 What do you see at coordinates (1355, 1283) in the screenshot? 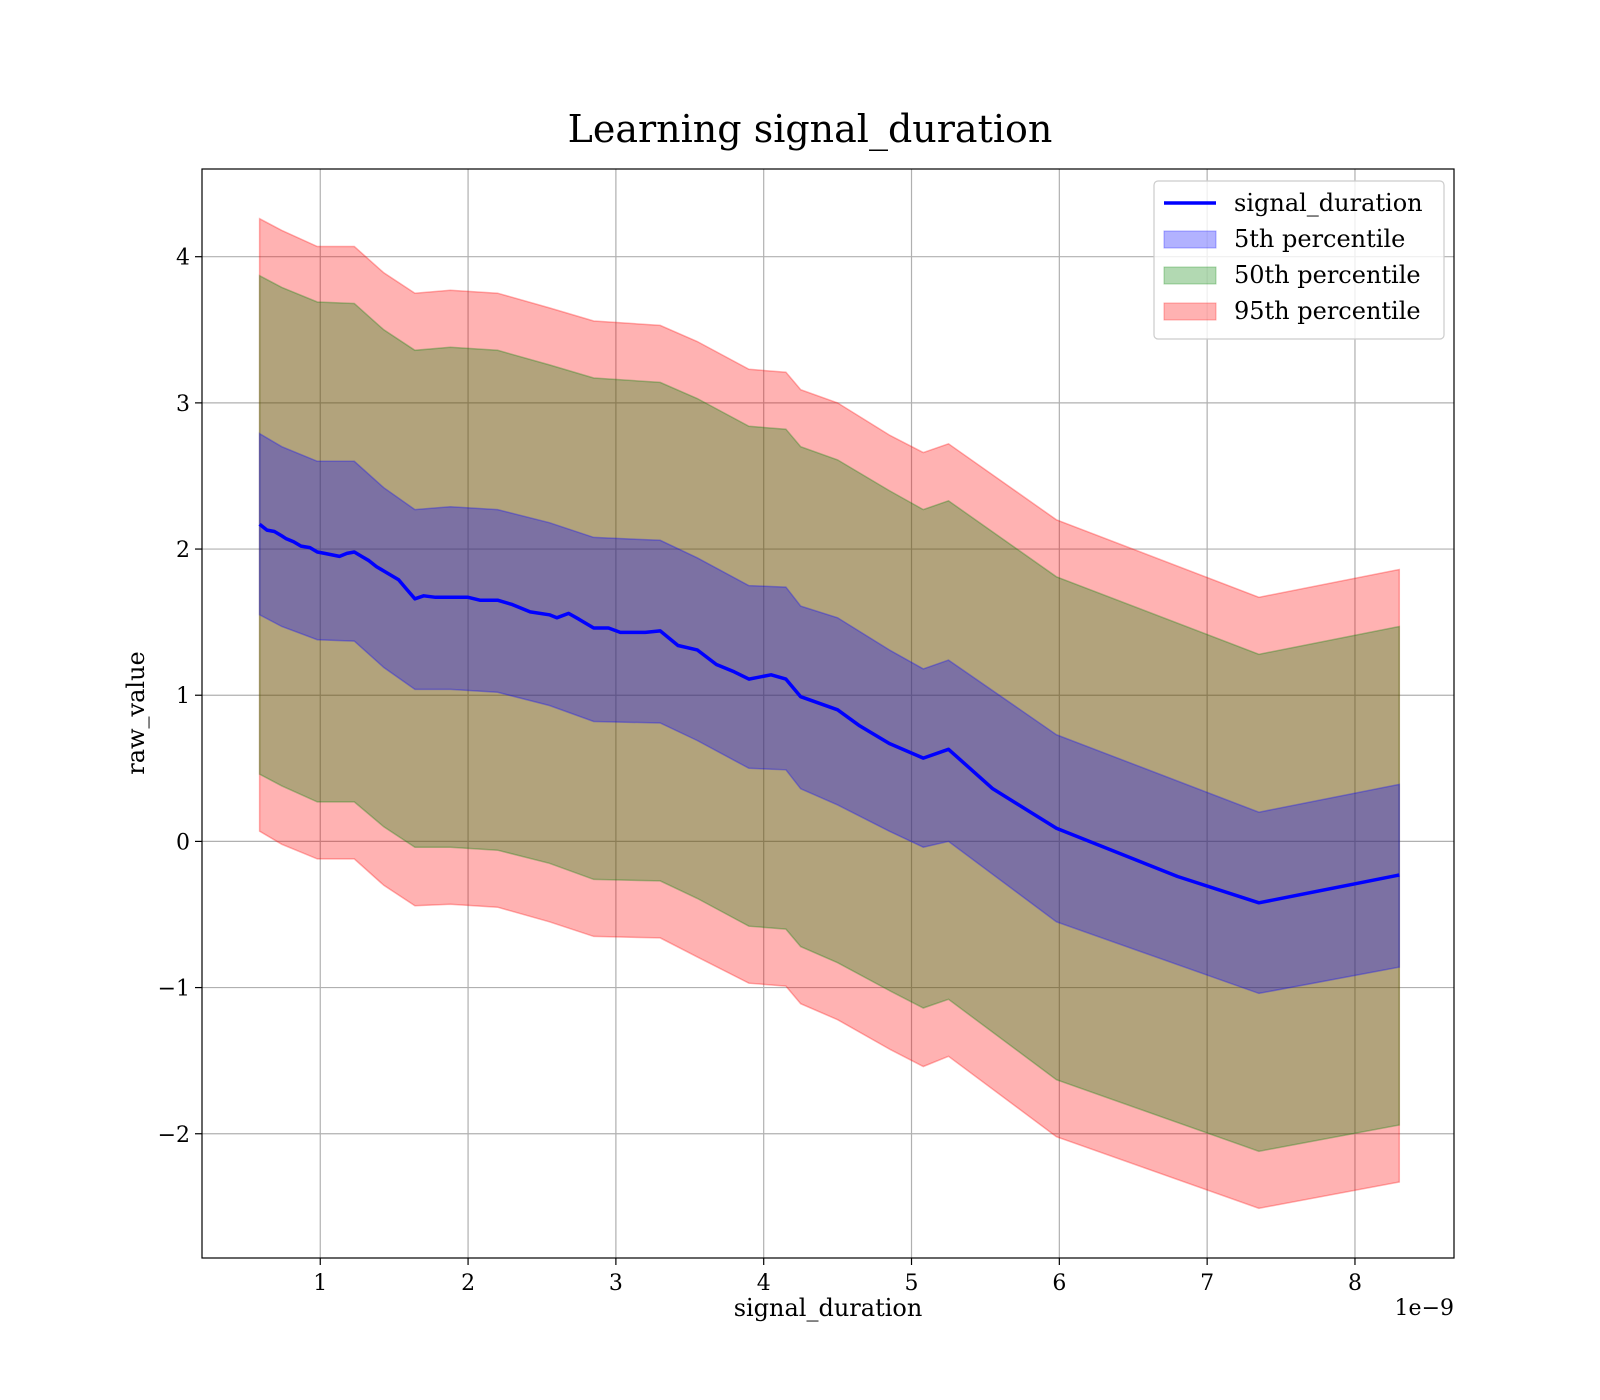
I see `x-tick-label: 8` at bounding box center [1355, 1283].